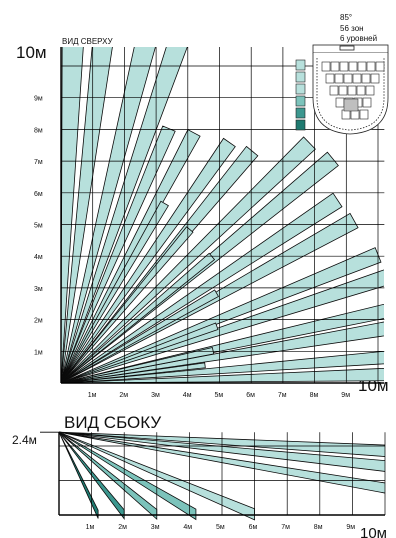 The width and height of the screenshot is (396, 538). Describe the element at coordinates (314, 395) in the screenshot. I see `top-x-tick-label: 8м` at that location.